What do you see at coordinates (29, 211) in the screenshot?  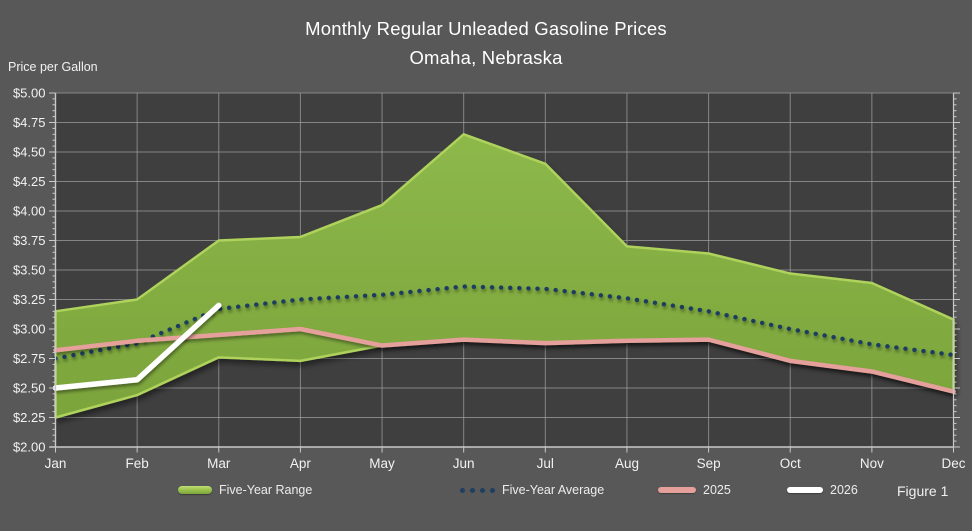 I see `y-tick-label: $4.00` at bounding box center [29, 211].